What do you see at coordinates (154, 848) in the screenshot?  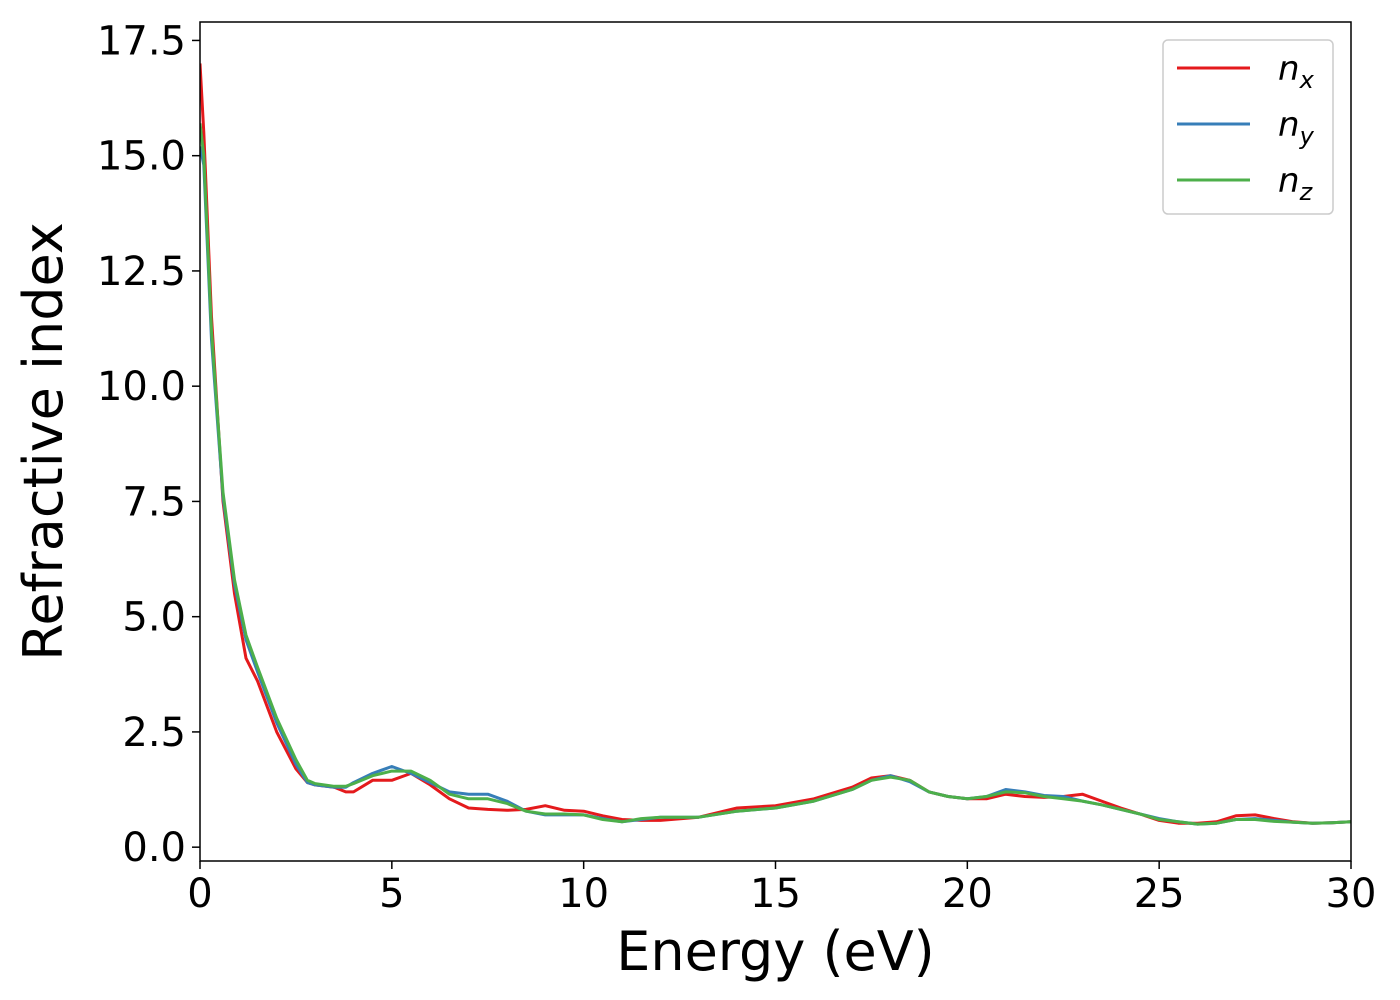 I see `y-tick-label: 0.0` at bounding box center [154, 848].